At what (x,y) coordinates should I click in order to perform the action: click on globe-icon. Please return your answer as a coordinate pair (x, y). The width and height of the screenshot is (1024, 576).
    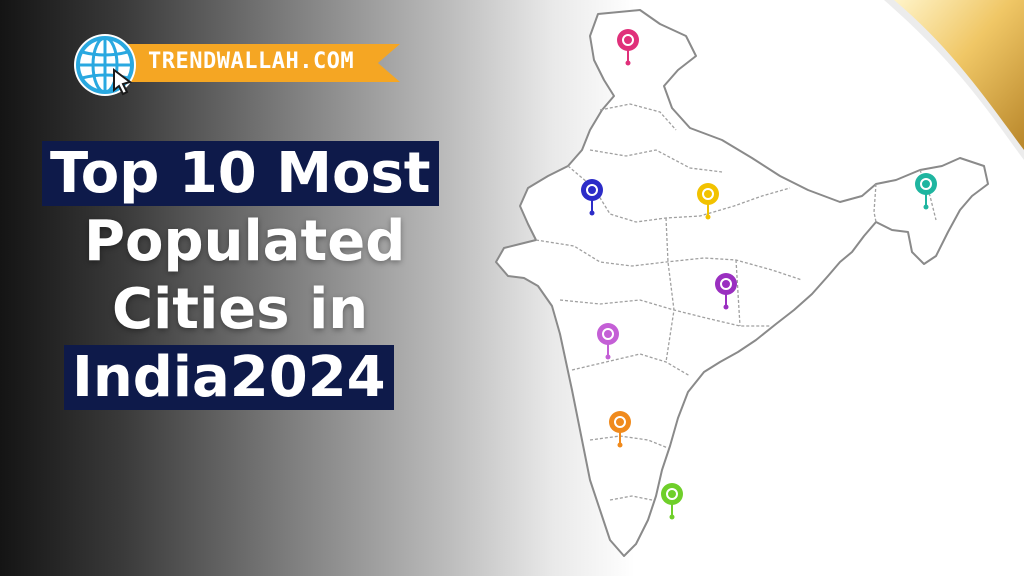
    Looking at the image, I should click on (105, 65).